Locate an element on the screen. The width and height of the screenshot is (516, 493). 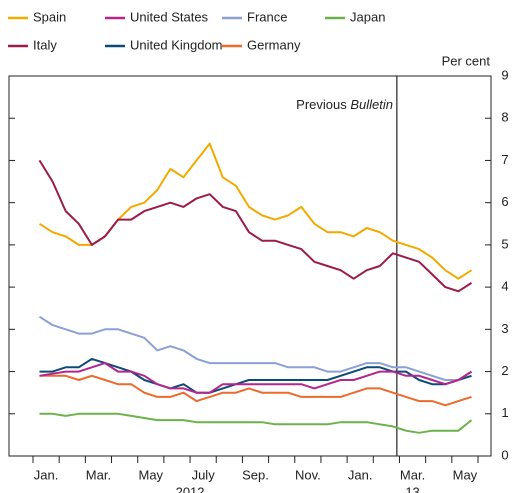
annotation-text: Previous is located at coordinates (323, 104).